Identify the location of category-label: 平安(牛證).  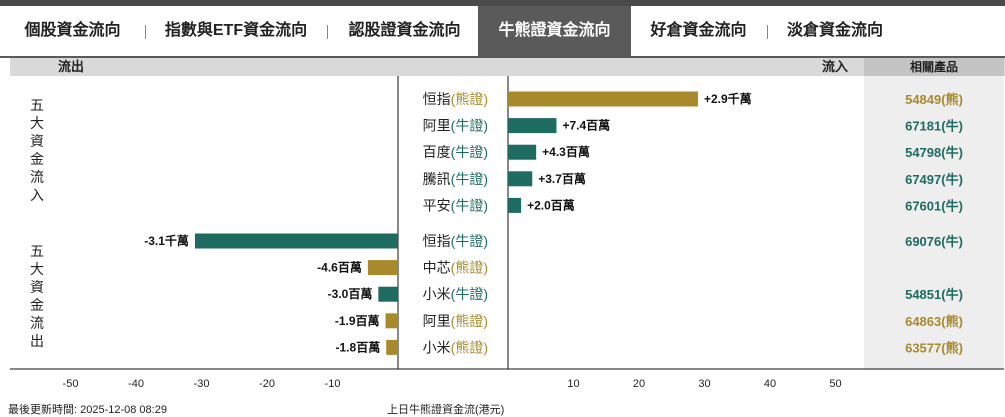
(455, 205).